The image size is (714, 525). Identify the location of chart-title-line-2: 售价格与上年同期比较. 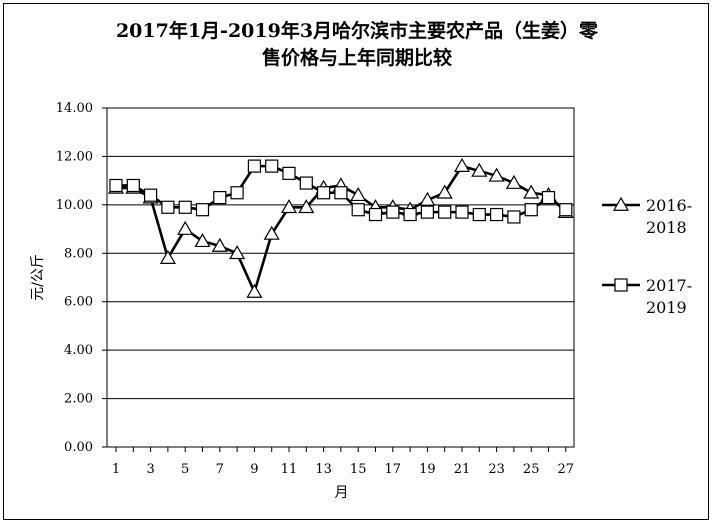
(356, 58).